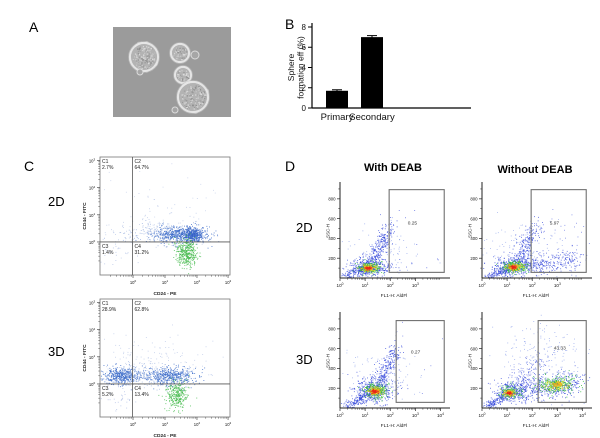 The width and height of the screenshot is (600, 438). Describe the element at coordinates (304, 67) in the screenshot. I see `svg-text: 4` at that location.